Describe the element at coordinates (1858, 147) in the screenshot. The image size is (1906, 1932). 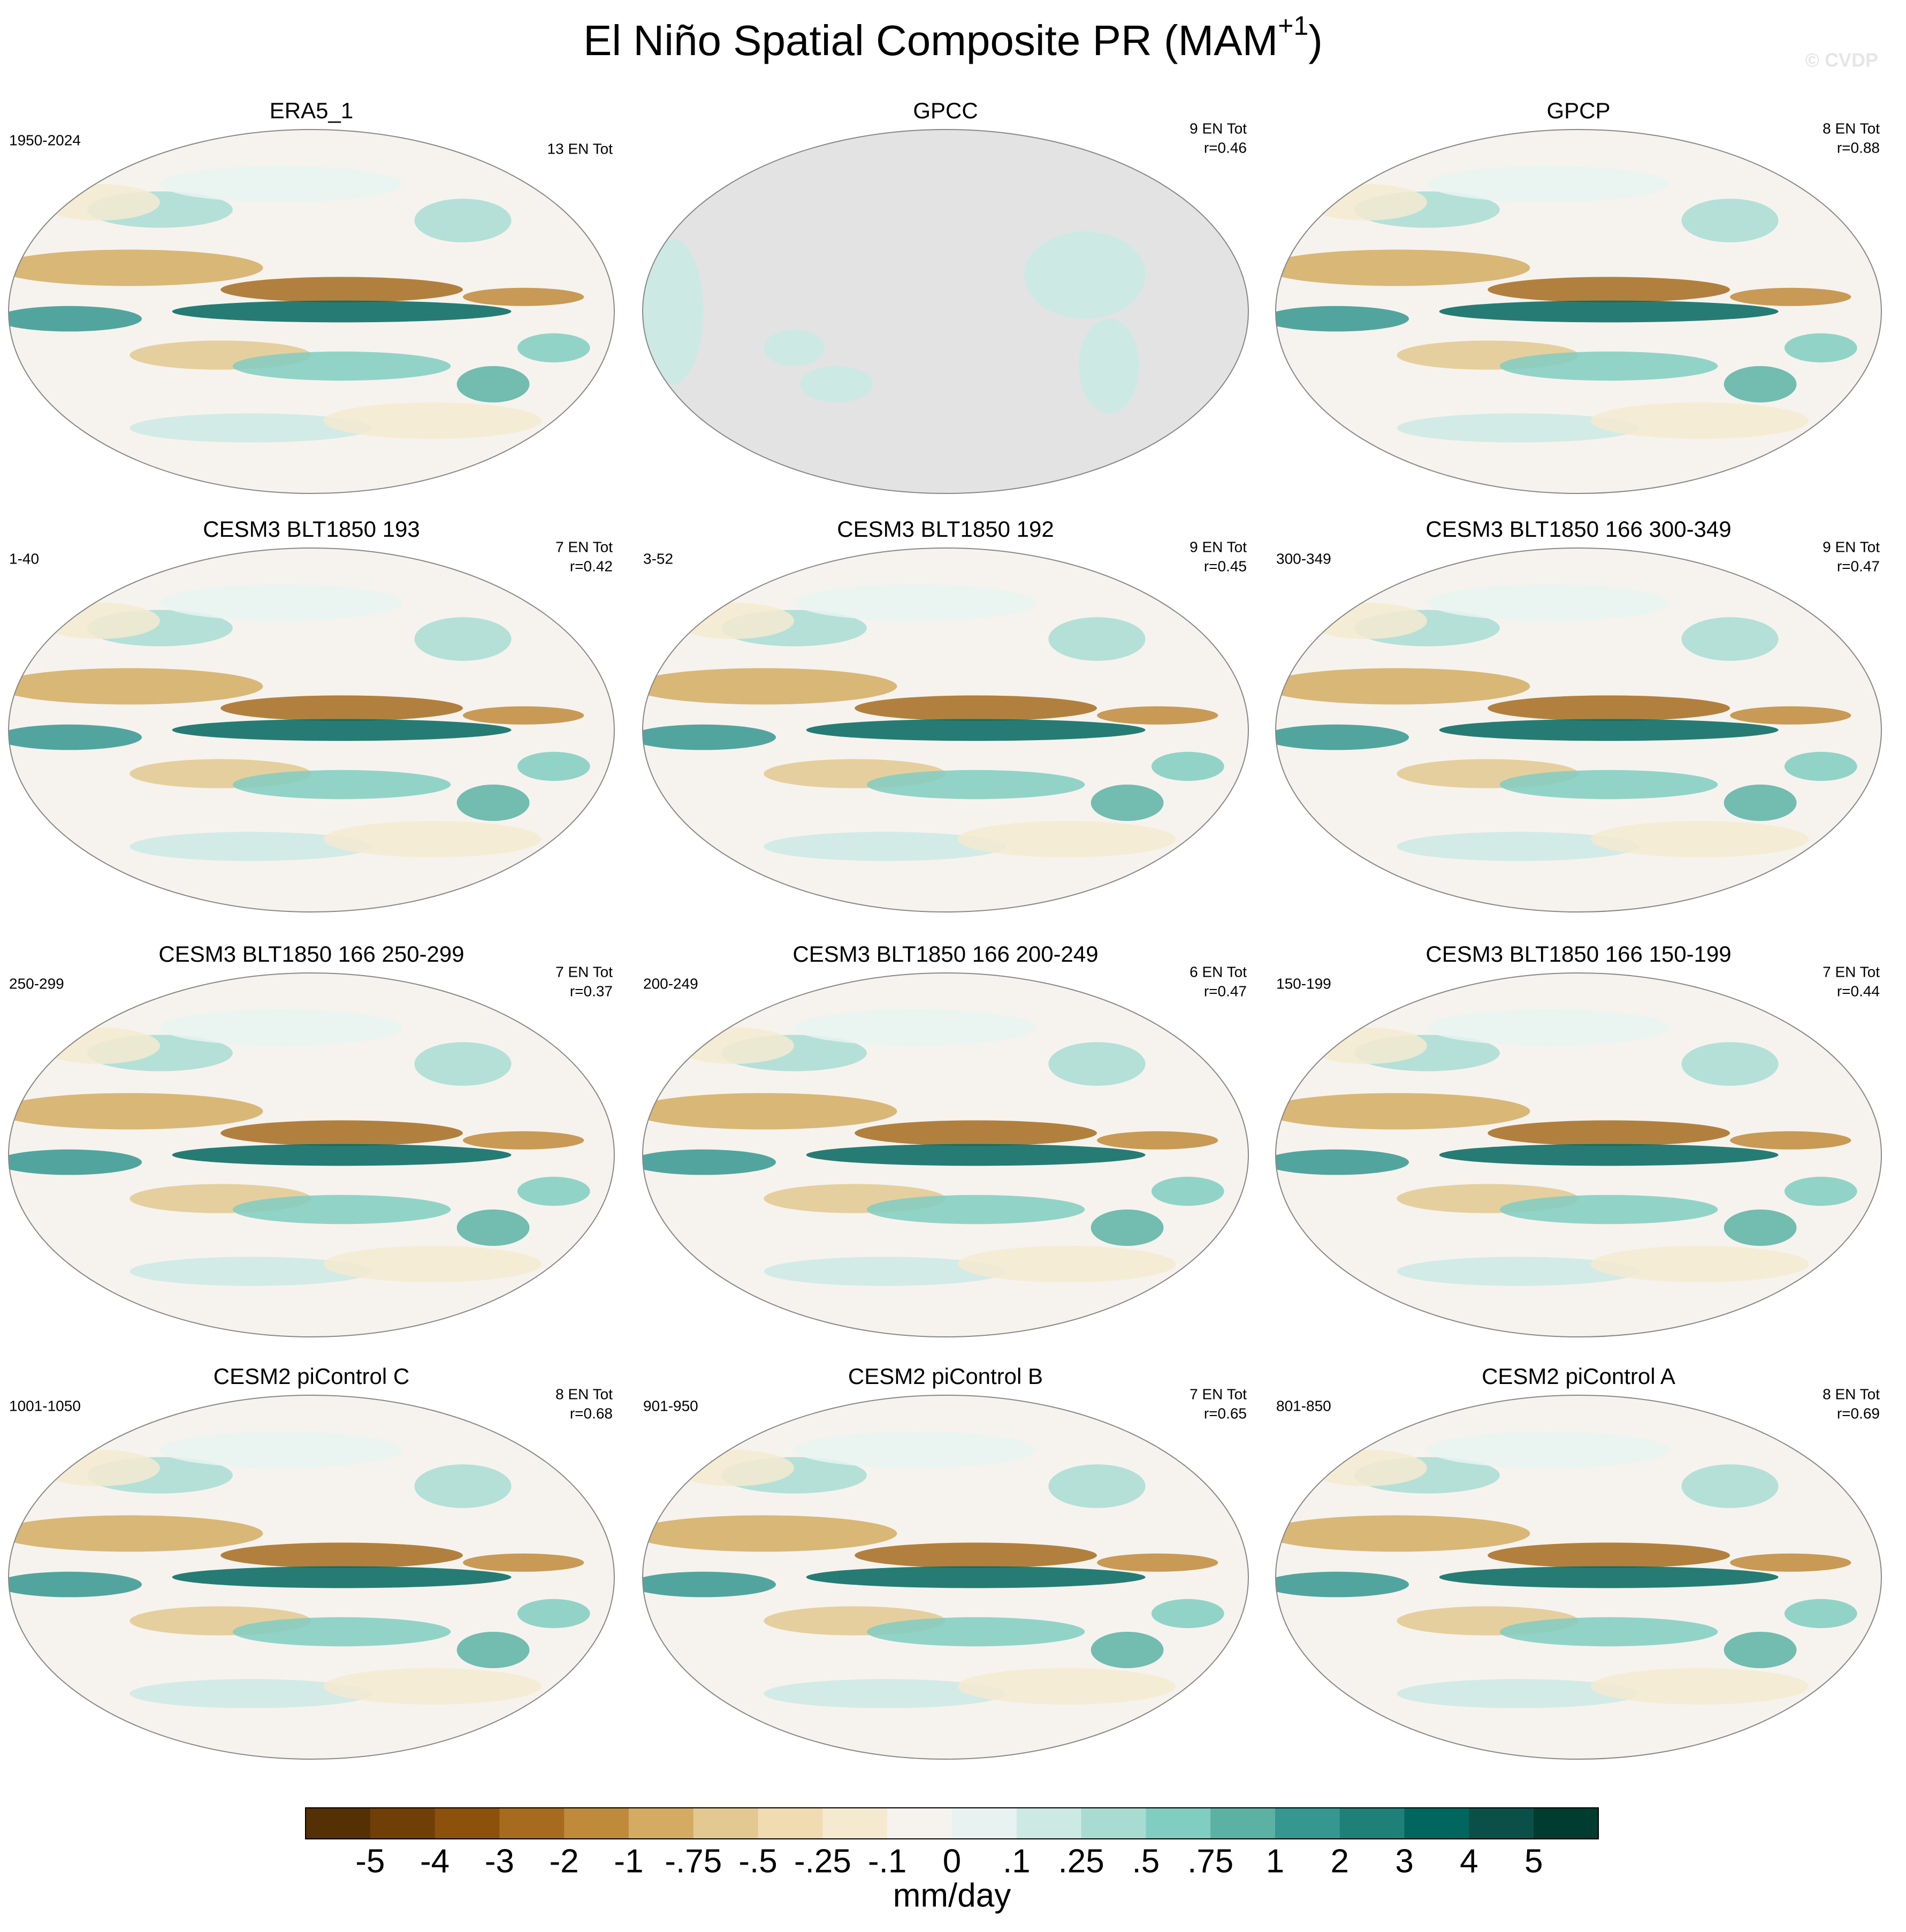
I see `panel-right-label: r=0.88` at that location.